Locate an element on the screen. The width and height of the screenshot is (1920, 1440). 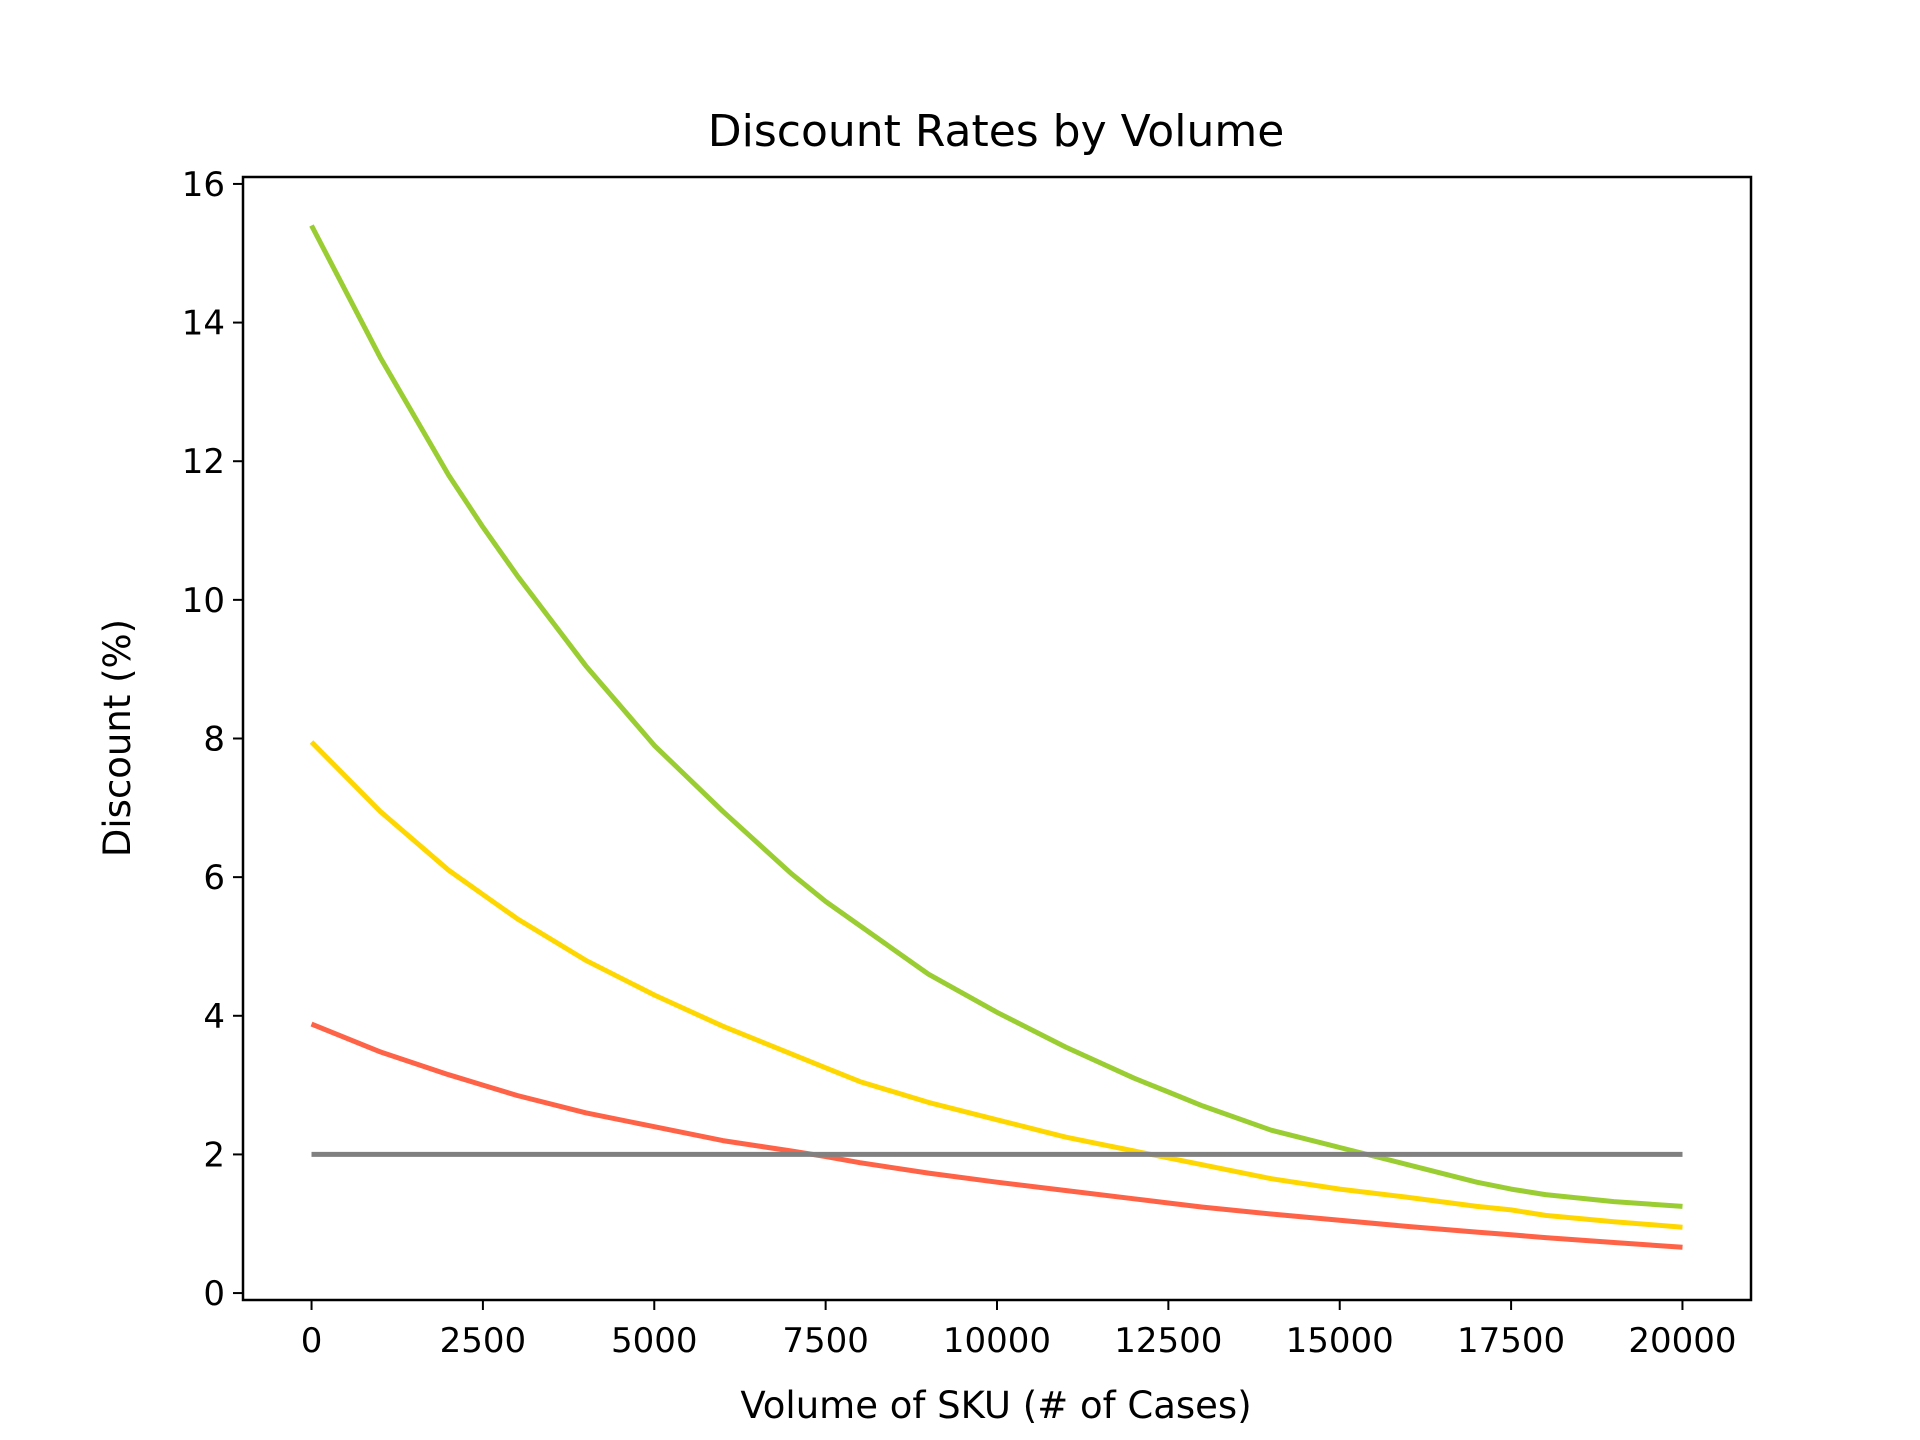
x-tick-label: 17500 is located at coordinates (1511, 1341).